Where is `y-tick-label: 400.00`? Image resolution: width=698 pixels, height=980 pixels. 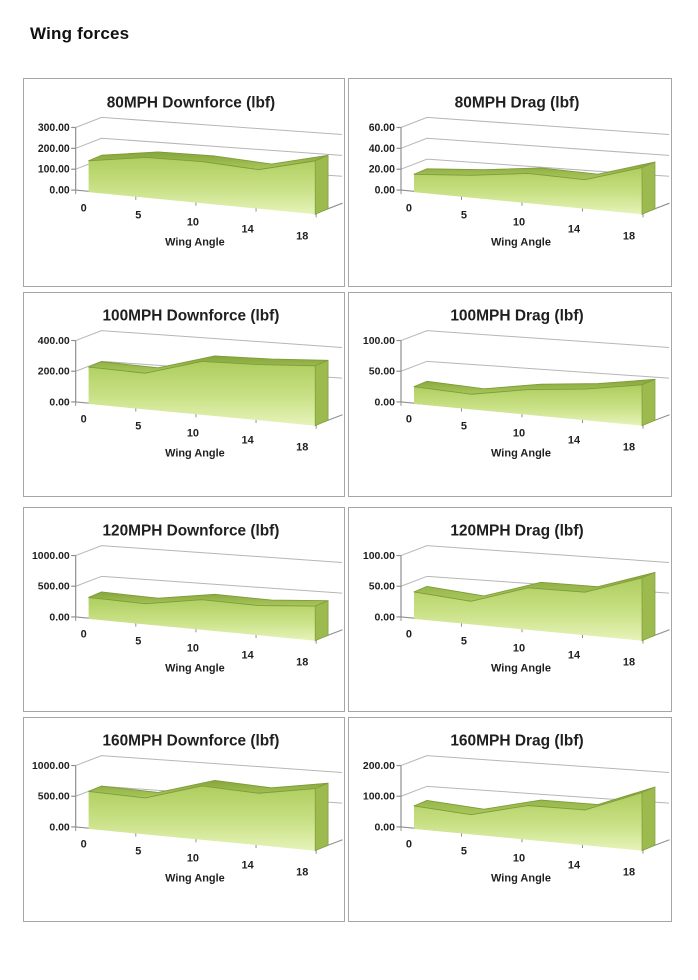
y-tick-label: 400.00 is located at coordinates (54, 341).